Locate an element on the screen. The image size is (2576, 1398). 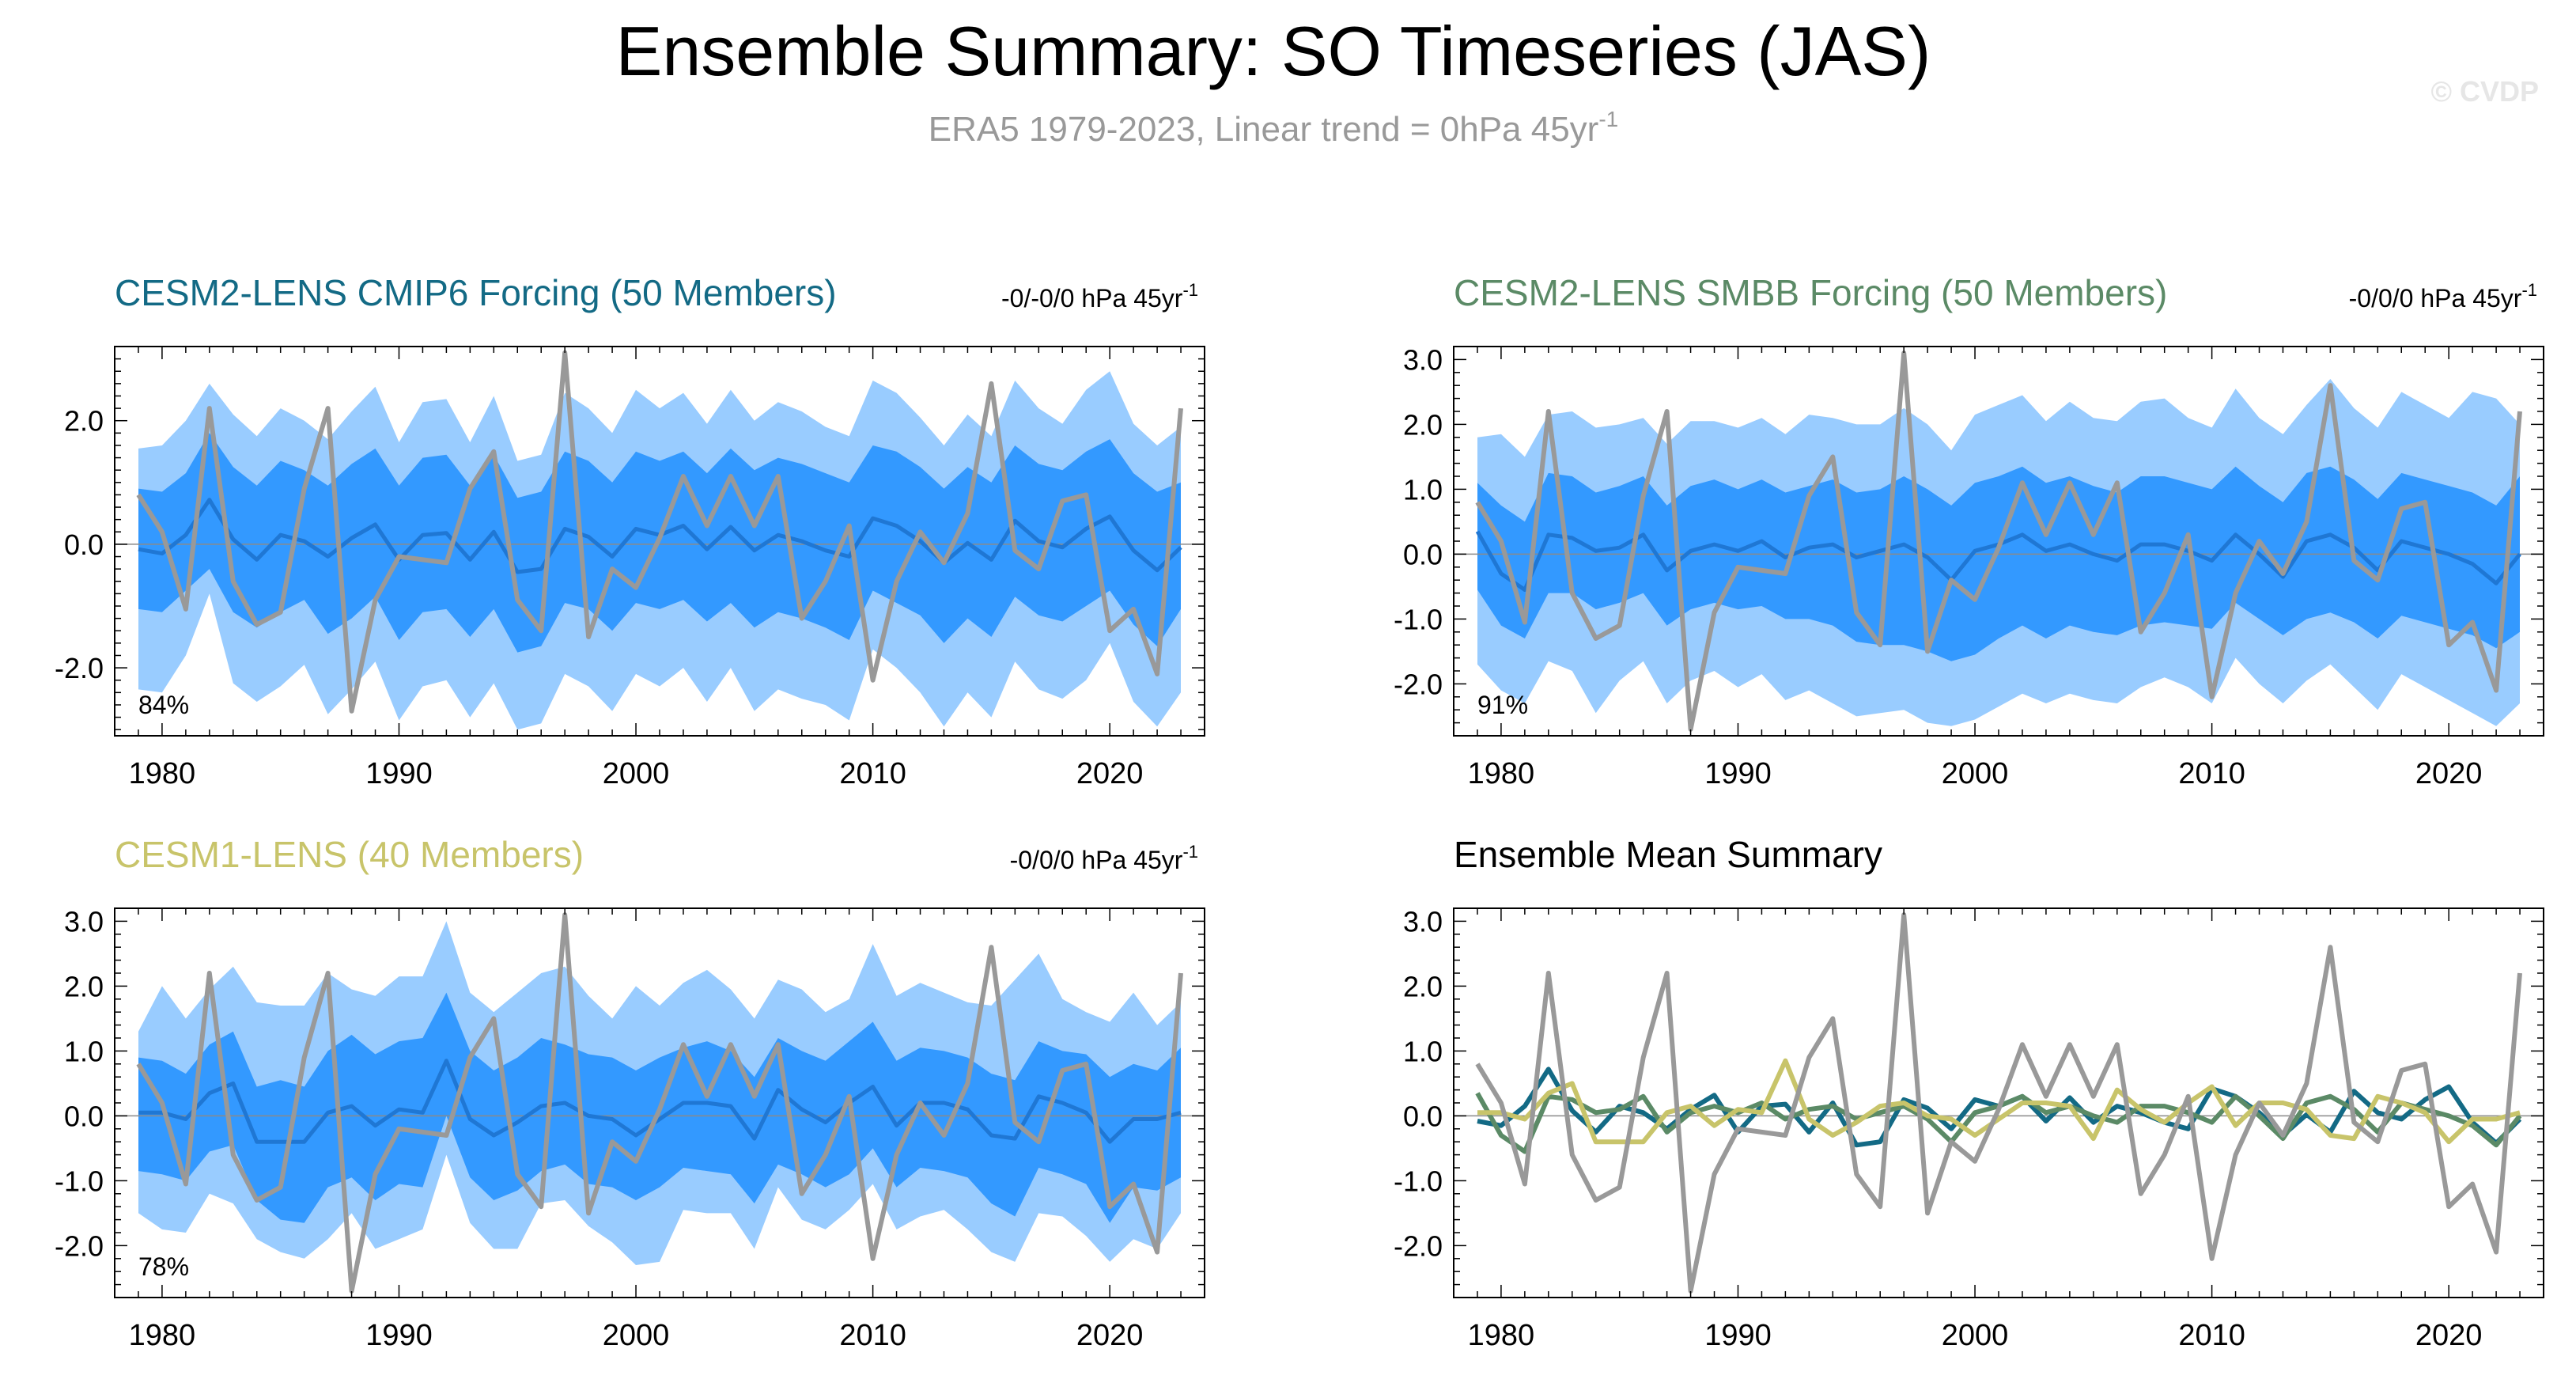
percent-label: 91% is located at coordinates (1502, 705).